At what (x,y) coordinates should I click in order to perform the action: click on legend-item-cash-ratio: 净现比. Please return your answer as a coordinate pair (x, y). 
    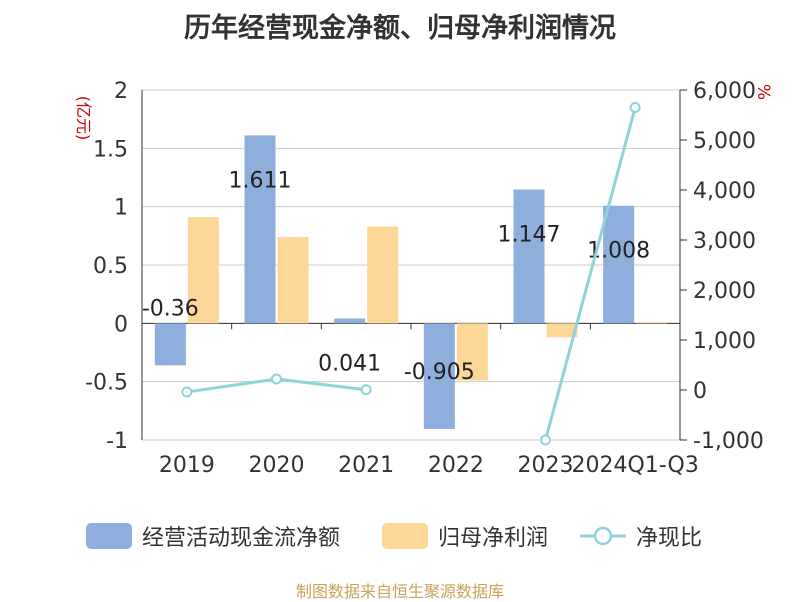
    Looking at the image, I should click on (641, 536).